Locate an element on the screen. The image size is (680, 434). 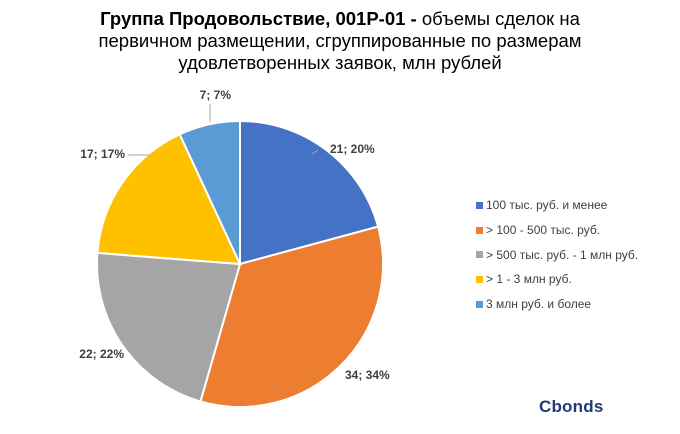
legend-label: 100 тыс. руб. и менее is located at coordinates (547, 205).